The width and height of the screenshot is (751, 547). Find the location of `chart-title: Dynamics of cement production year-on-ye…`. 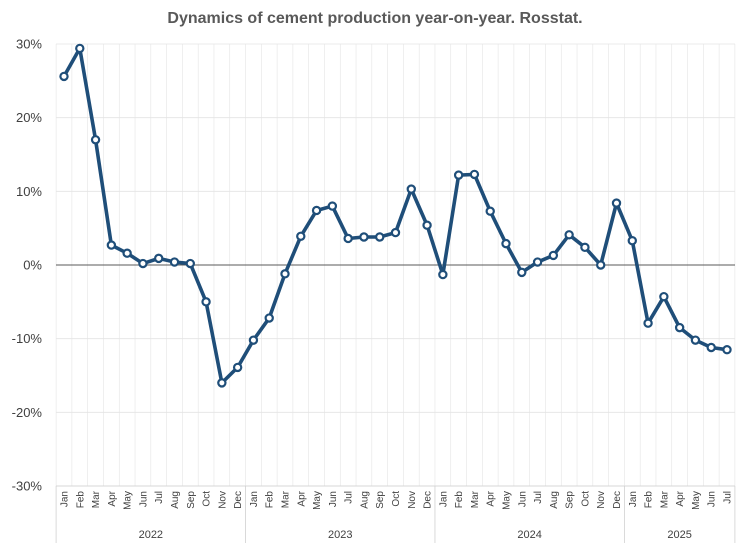

chart-title: Dynamics of cement production year-on-ye… is located at coordinates (374, 18).